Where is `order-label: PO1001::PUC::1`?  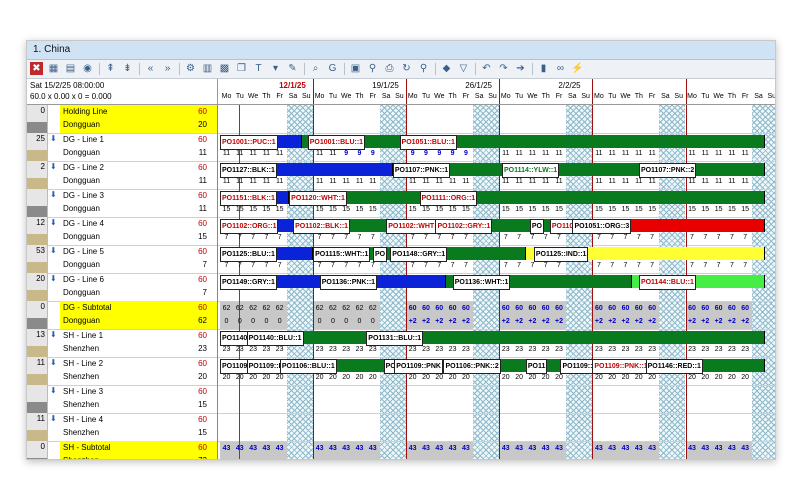 order-label: PO1001::PUC::1 is located at coordinates (249, 142).